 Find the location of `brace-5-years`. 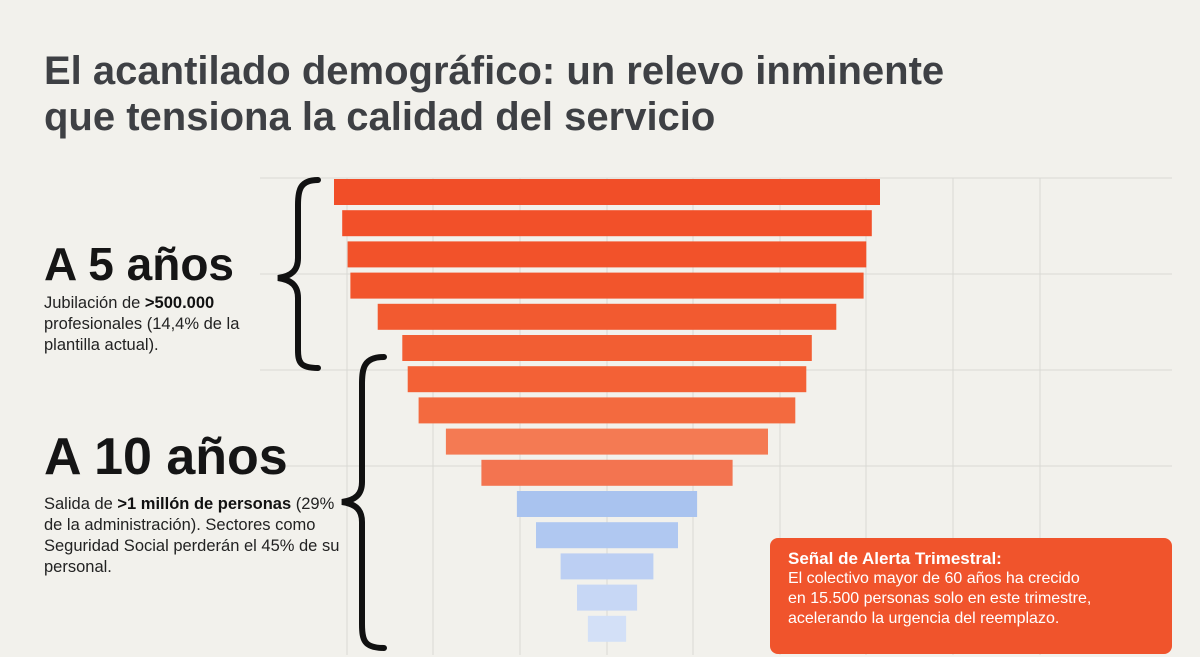

brace-5-years is located at coordinates (299, 274).